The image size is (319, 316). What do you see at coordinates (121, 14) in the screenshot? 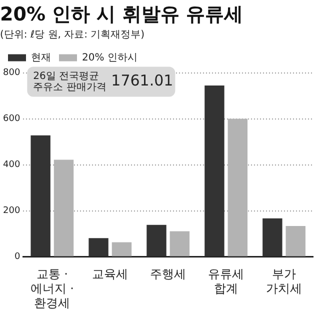
I see `chart-title: 20% 인하 시 휘발유 유류세` at bounding box center [121, 14].